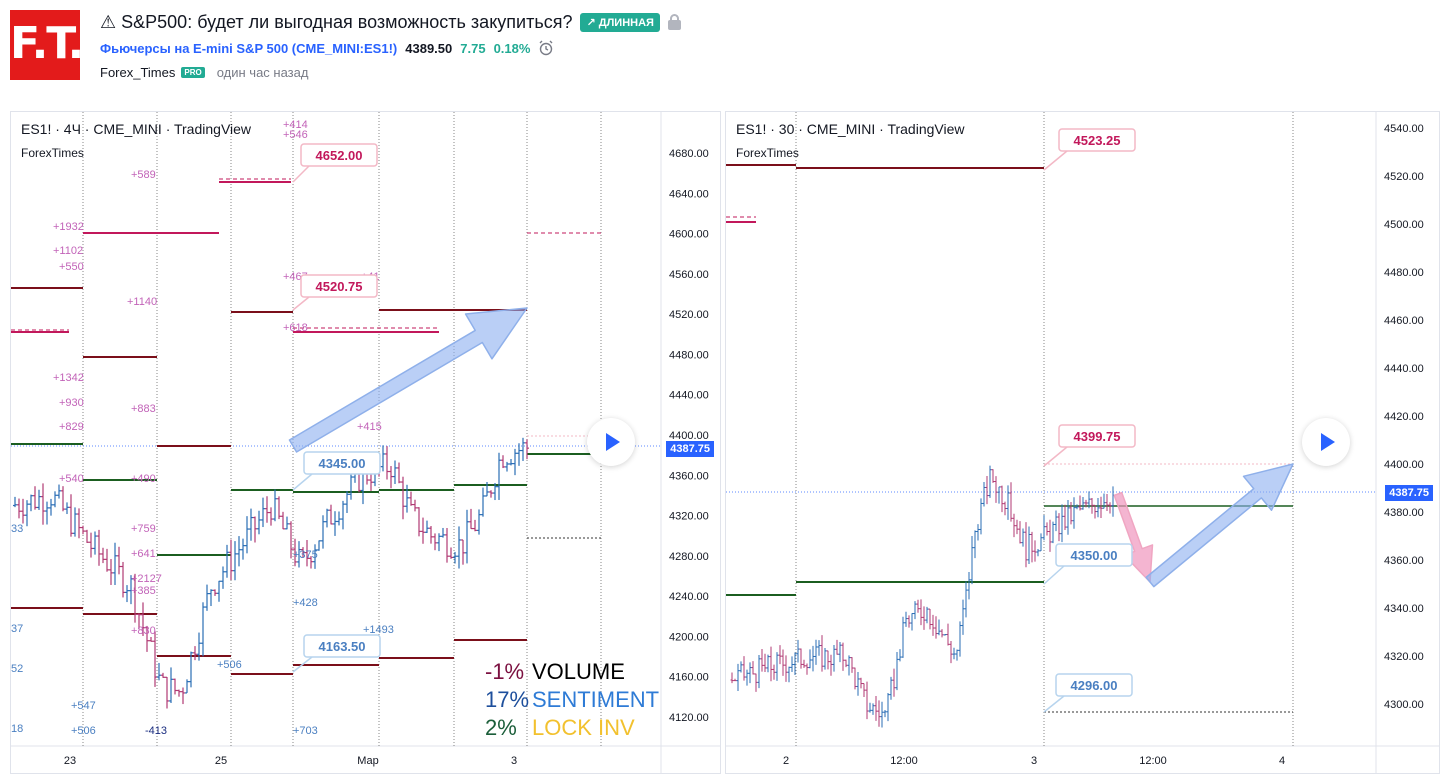 The width and height of the screenshot is (1444, 777). What do you see at coordinates (1054, 575) in the screenshot?
I see `callout-4350-pointer` at bounding box center [1054, 575].